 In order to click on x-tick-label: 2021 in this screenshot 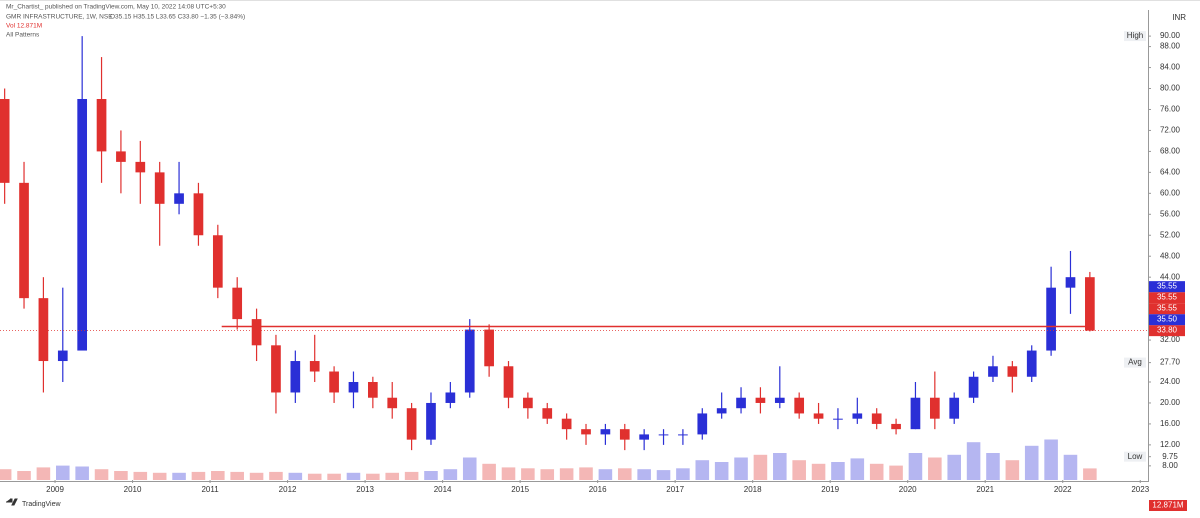, I will do `click(985, 489)`.